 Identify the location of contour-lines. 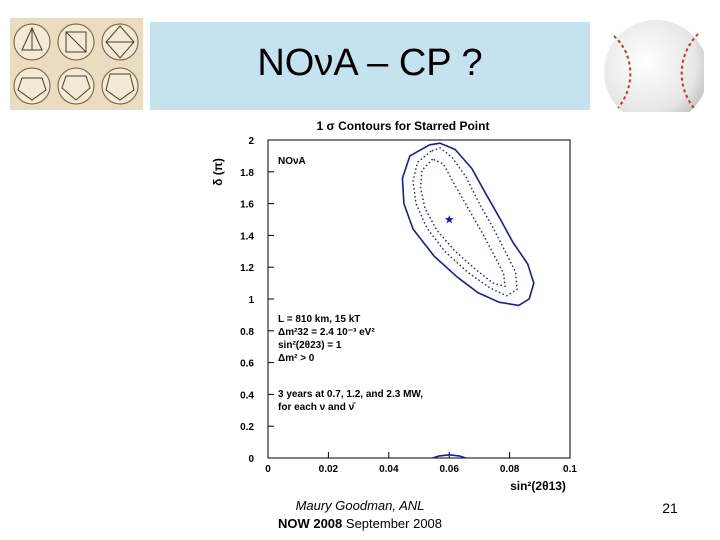
(468, 300).